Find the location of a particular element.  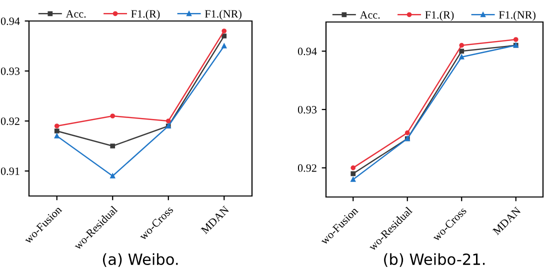

text: (a) Weibo. is located at coordinates (140, 260).